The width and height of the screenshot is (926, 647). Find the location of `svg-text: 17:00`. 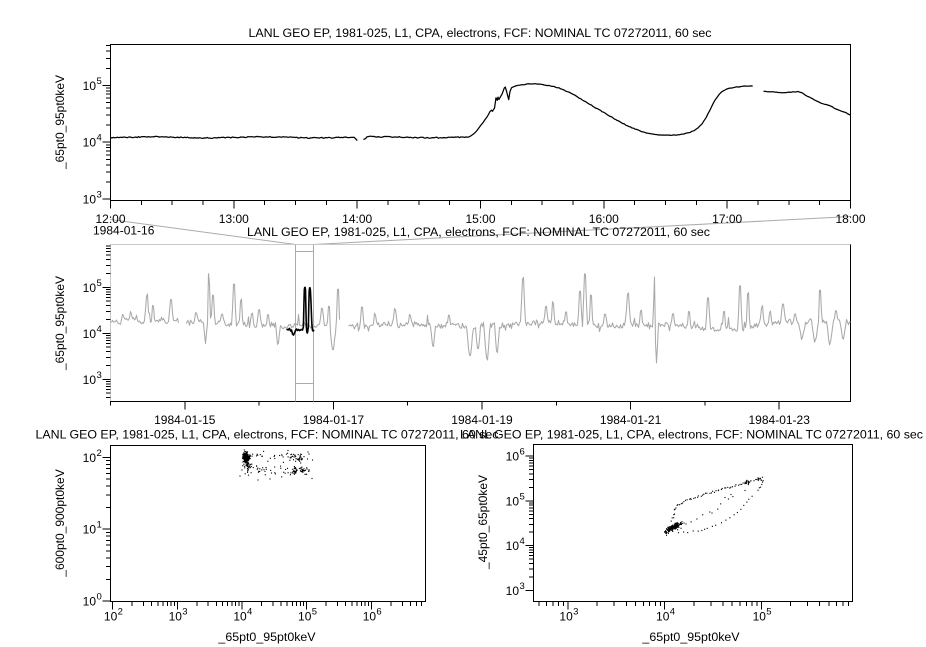

svg-text: 17:00 is located at coordinates (727, 219).